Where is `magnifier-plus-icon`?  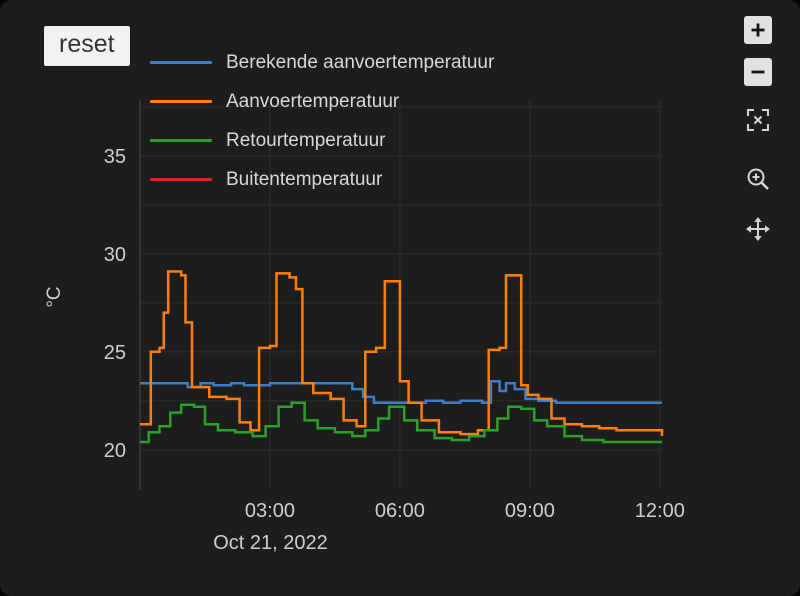
magnifier-plus-icon is located at coordinates (758, 179).